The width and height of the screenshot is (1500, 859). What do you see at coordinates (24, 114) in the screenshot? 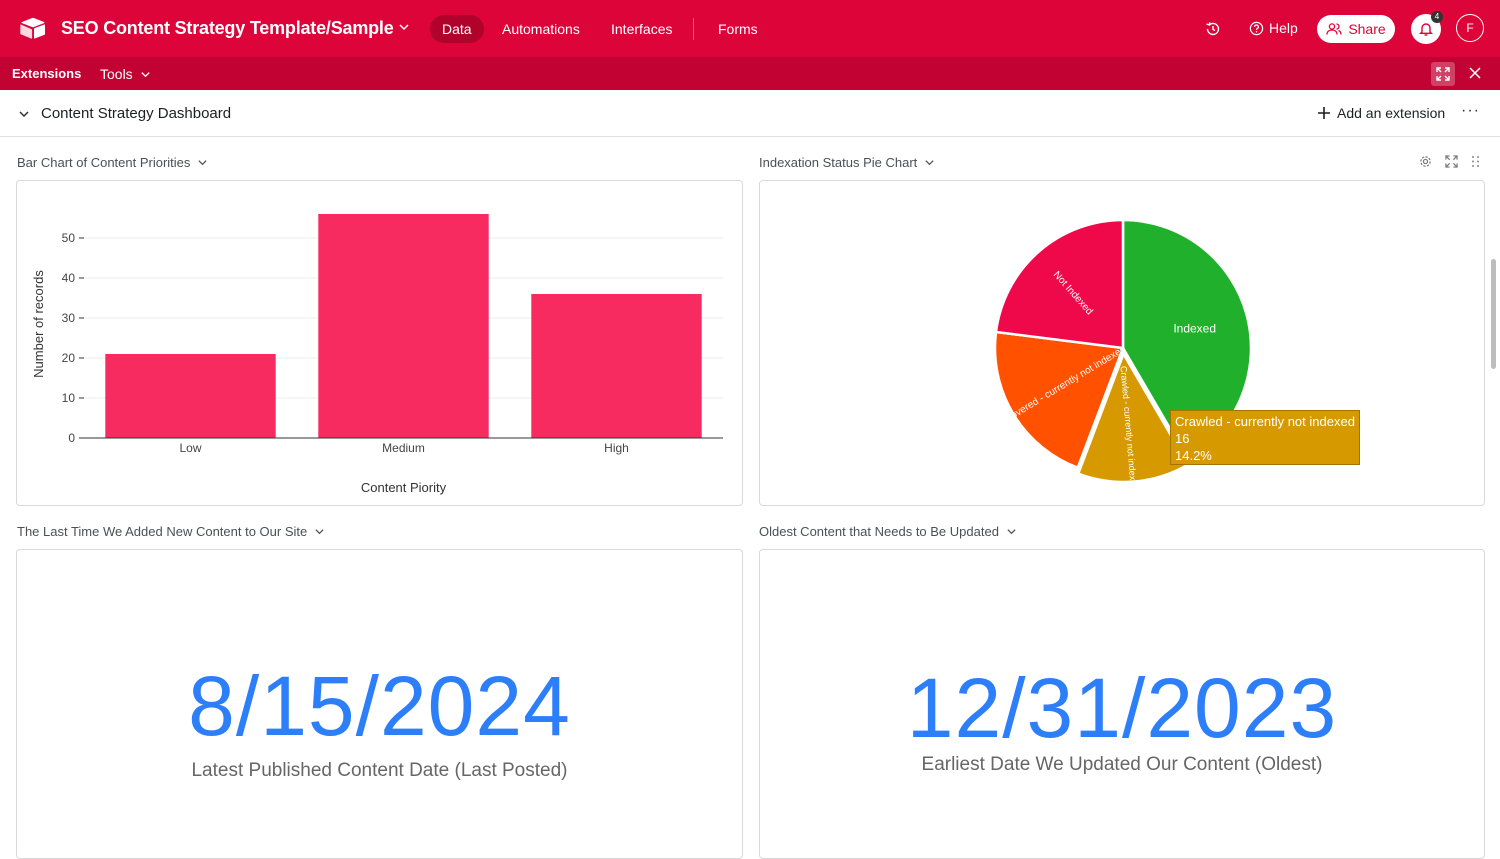
I see `collapse-chevron-icon` at bounding box center [24, 114].